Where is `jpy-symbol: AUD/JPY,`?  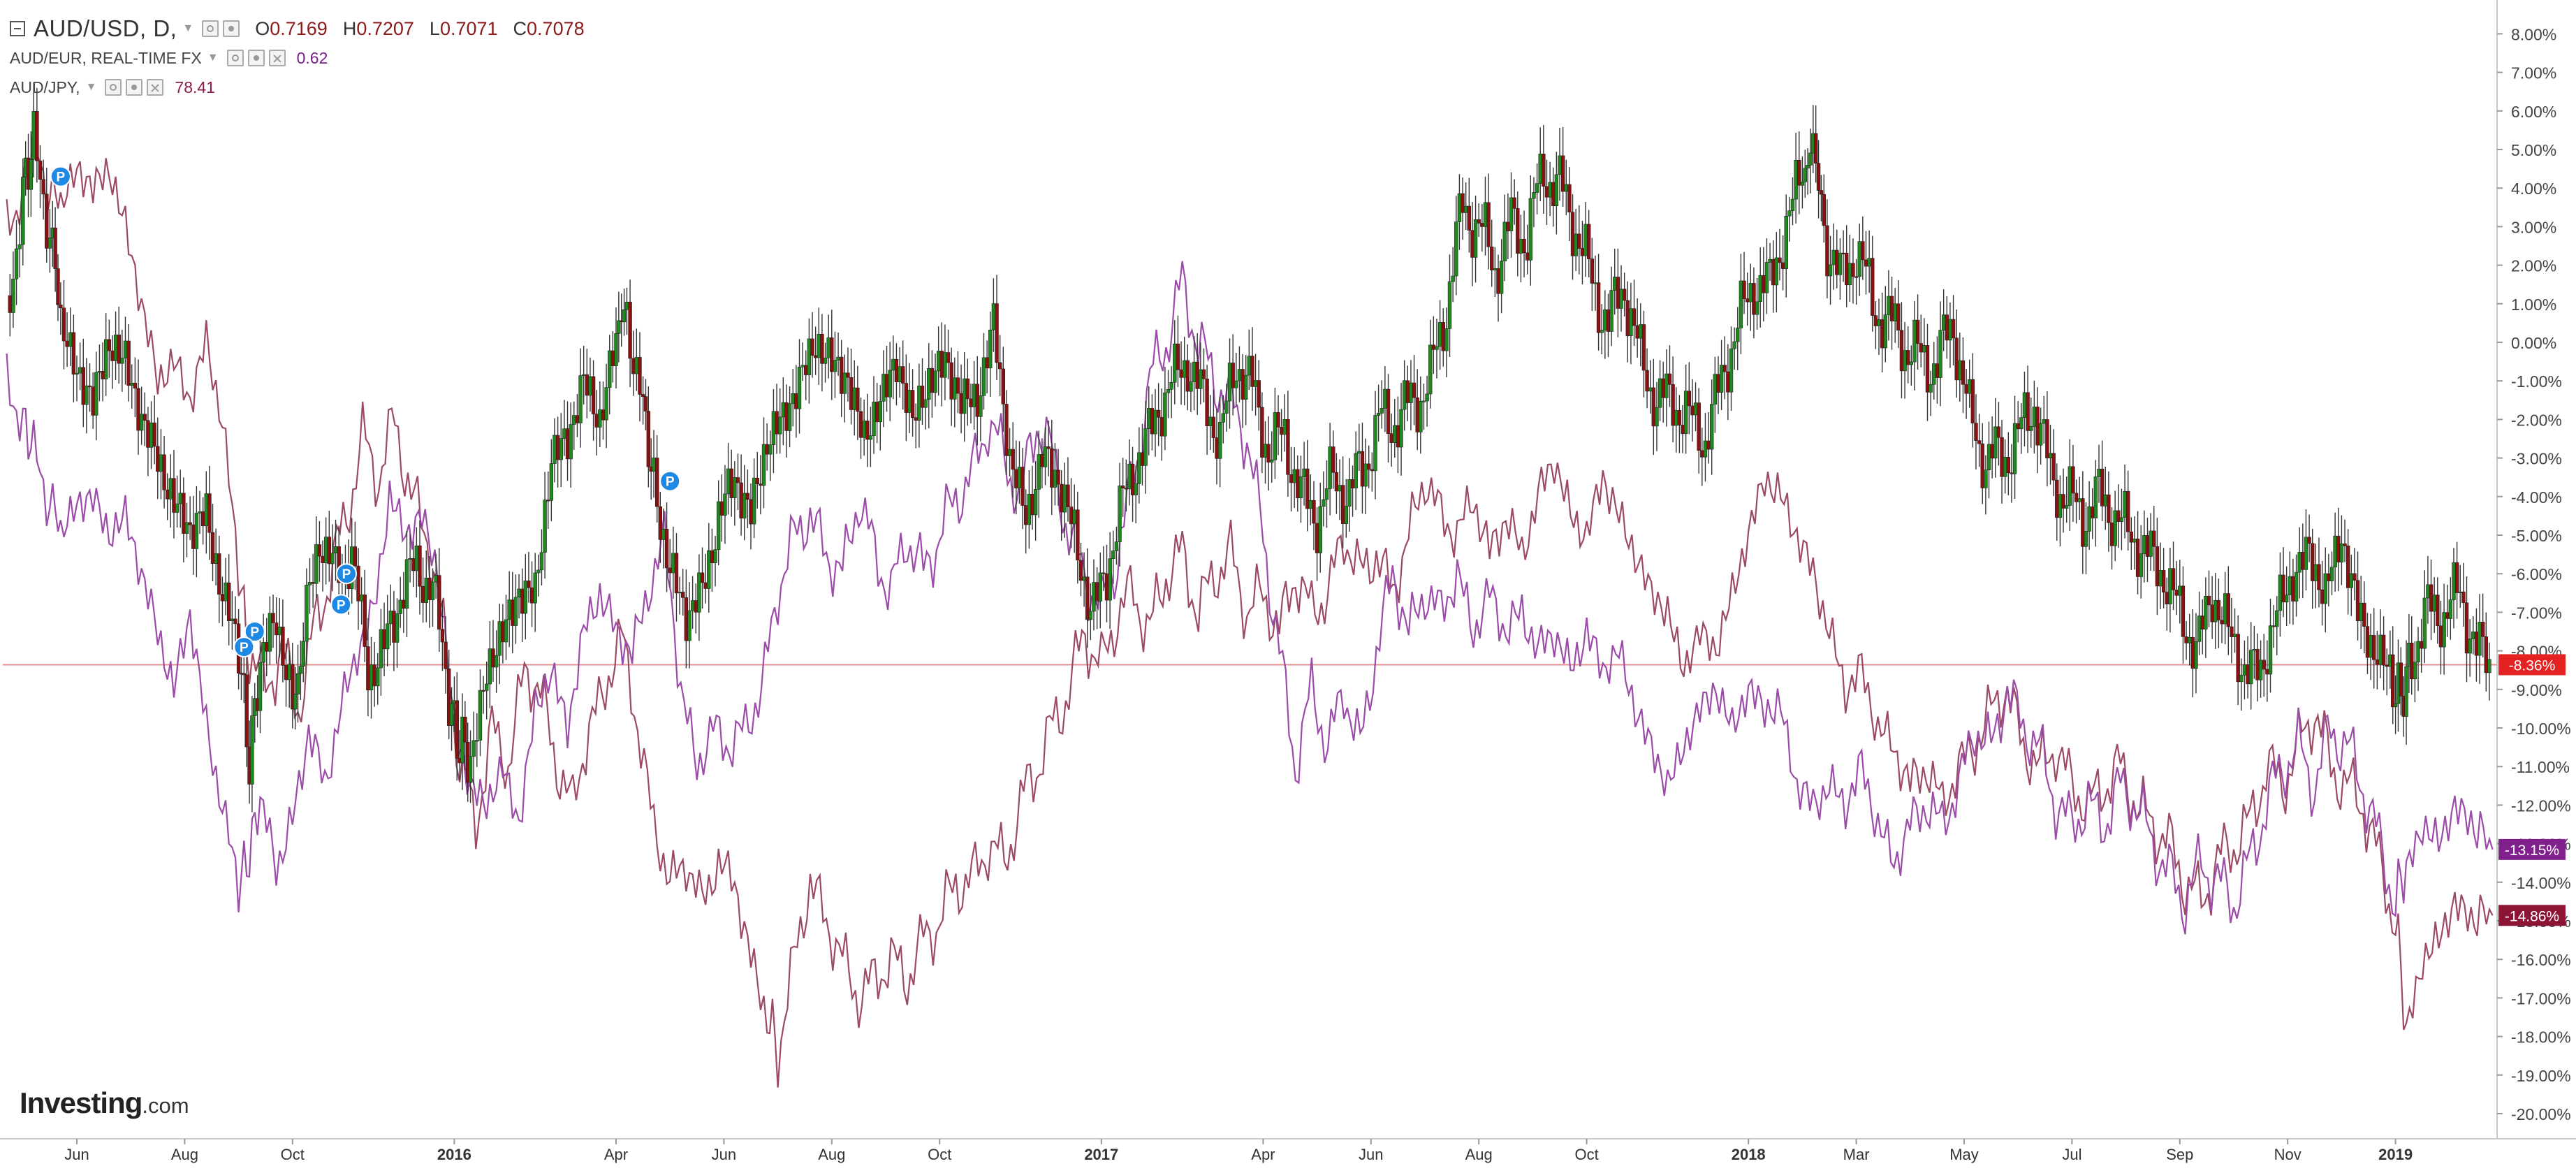 jpy-symbol: AUD/JPY, is located at coordinates (45, 87).